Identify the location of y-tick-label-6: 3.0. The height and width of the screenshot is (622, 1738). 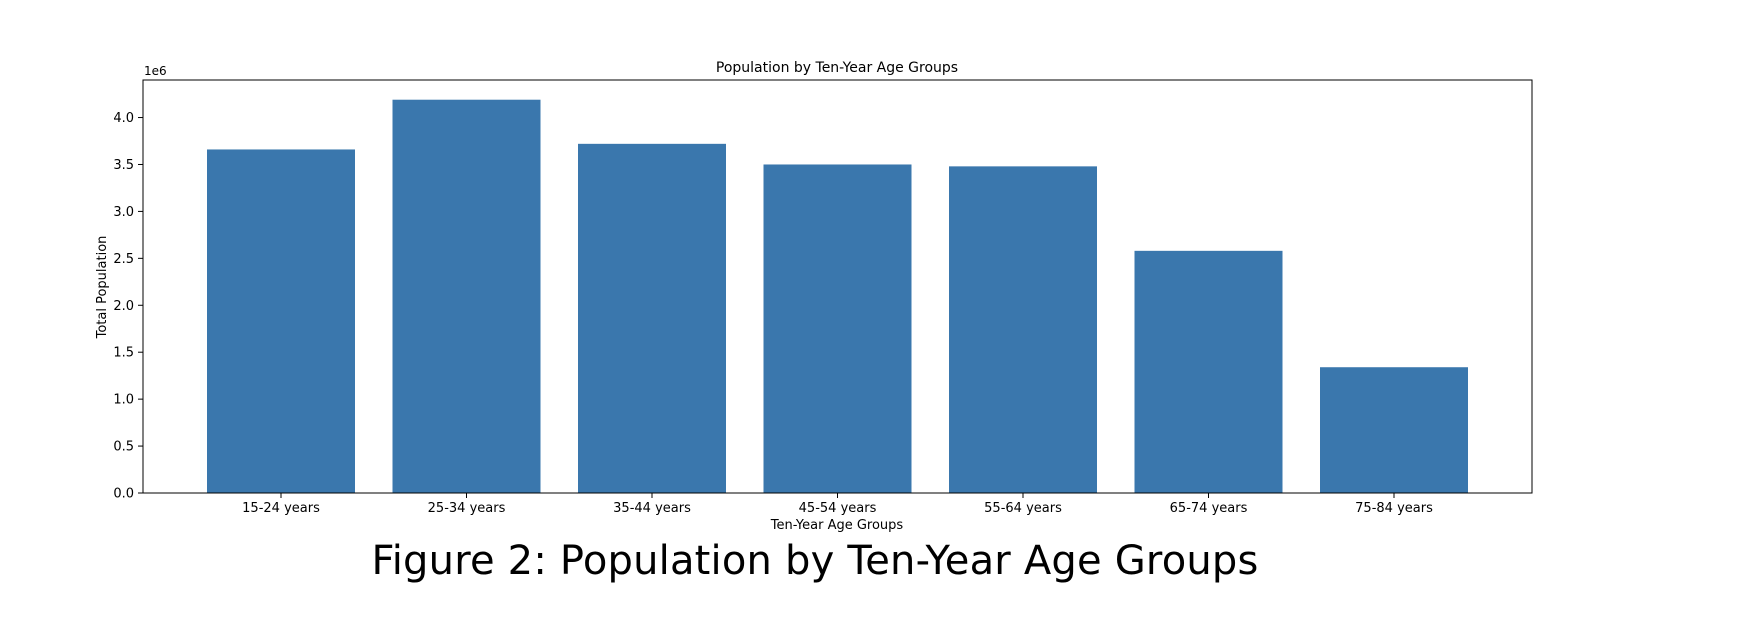
(123, 212).